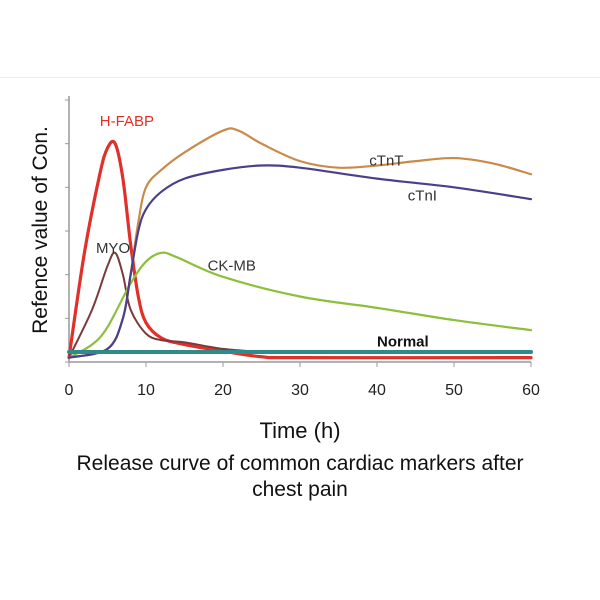  Describe the element at coordinates (113, 248) in the screenshot. I see `series-label-myo: MYO` at that location.